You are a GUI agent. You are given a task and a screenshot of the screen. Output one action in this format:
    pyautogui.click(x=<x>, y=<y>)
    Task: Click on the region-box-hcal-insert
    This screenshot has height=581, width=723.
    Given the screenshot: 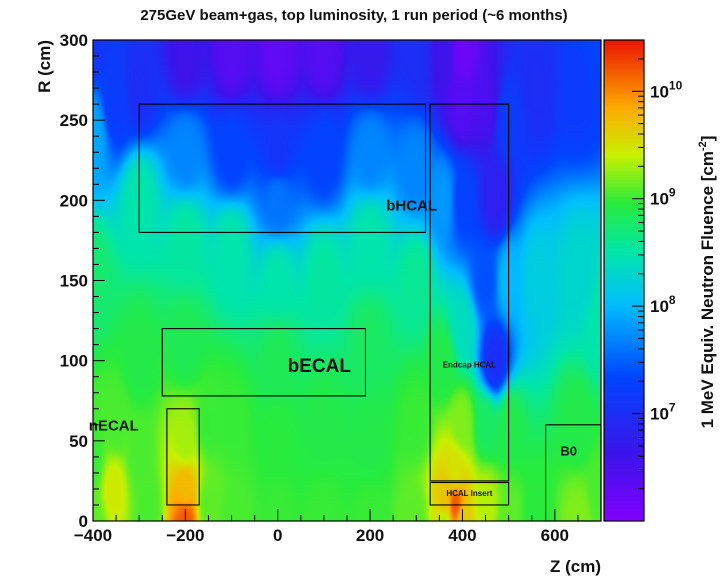 What is the action you would take?
    pyautogui.click(x=469, y=493)
    